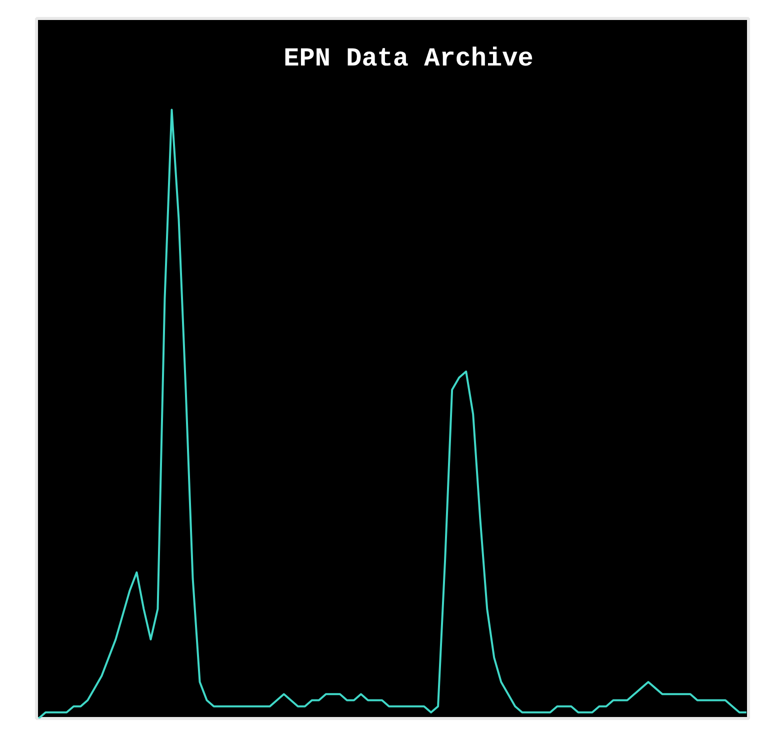 The image size is (778, 732). I want to click on chart-title: EPN Data Archive, so click(409, 59).